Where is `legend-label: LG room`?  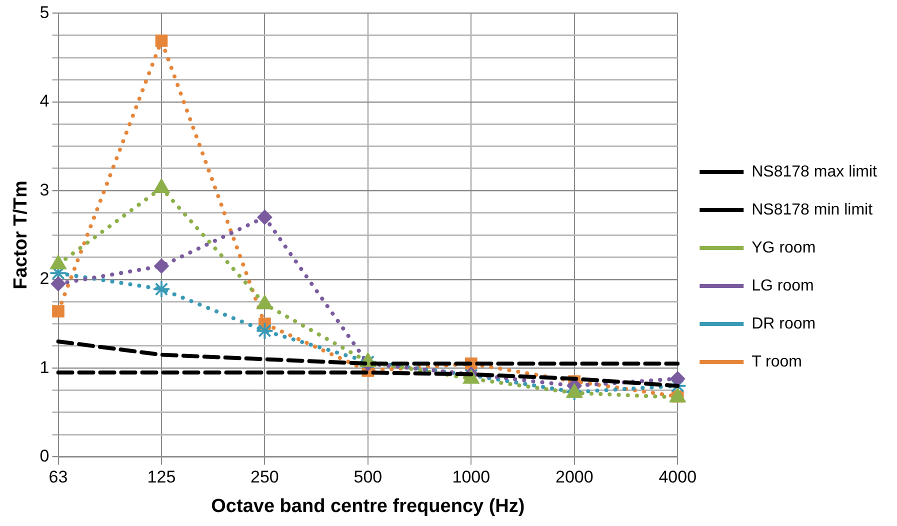 legend-label: LG room is located at coordinates (783, 285).